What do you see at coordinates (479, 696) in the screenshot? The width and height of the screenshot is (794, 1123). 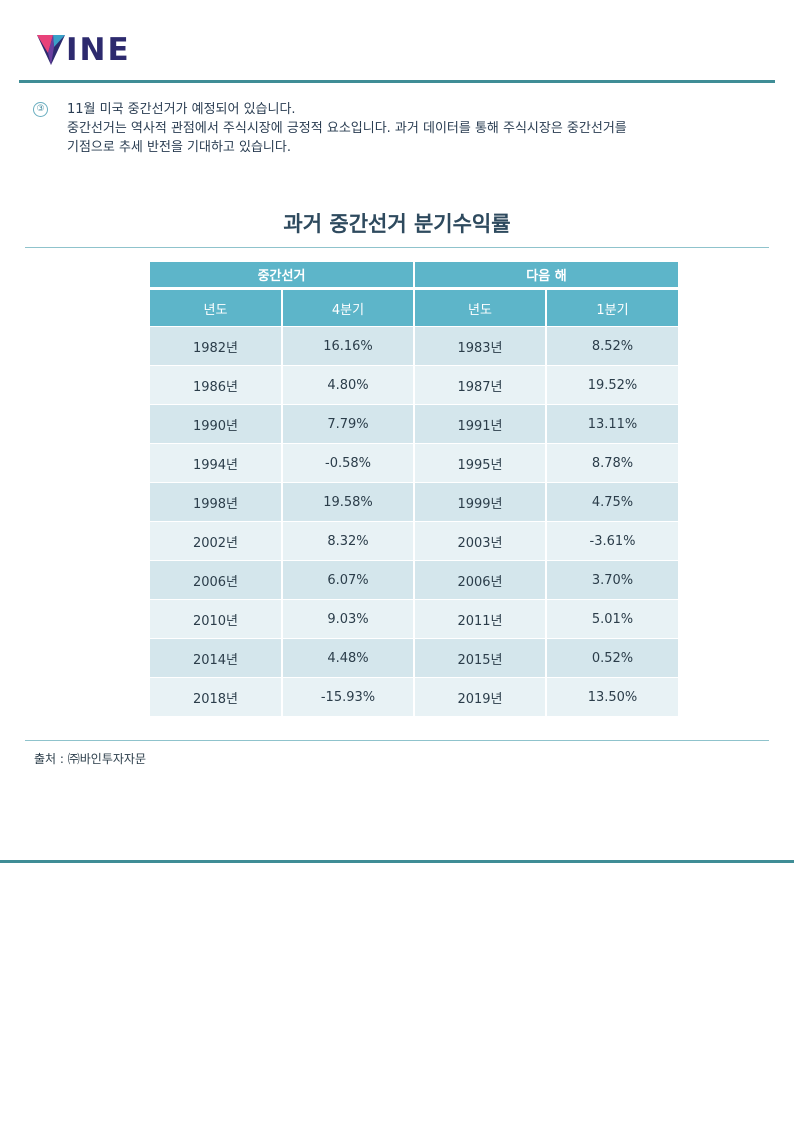 I see `table-cell: 2019년` at bounding box center [479, 696].